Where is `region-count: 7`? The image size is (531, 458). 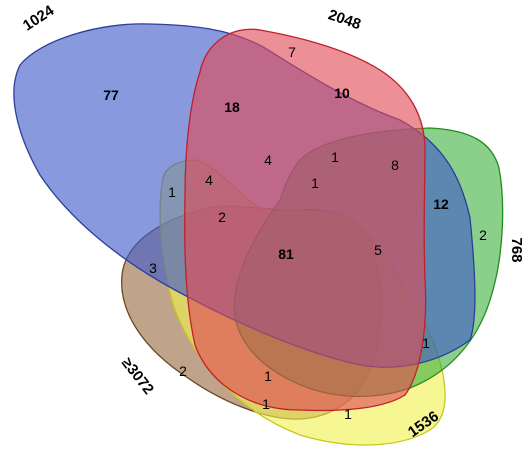 region-count: 7 is located at coordinates (292, 52).